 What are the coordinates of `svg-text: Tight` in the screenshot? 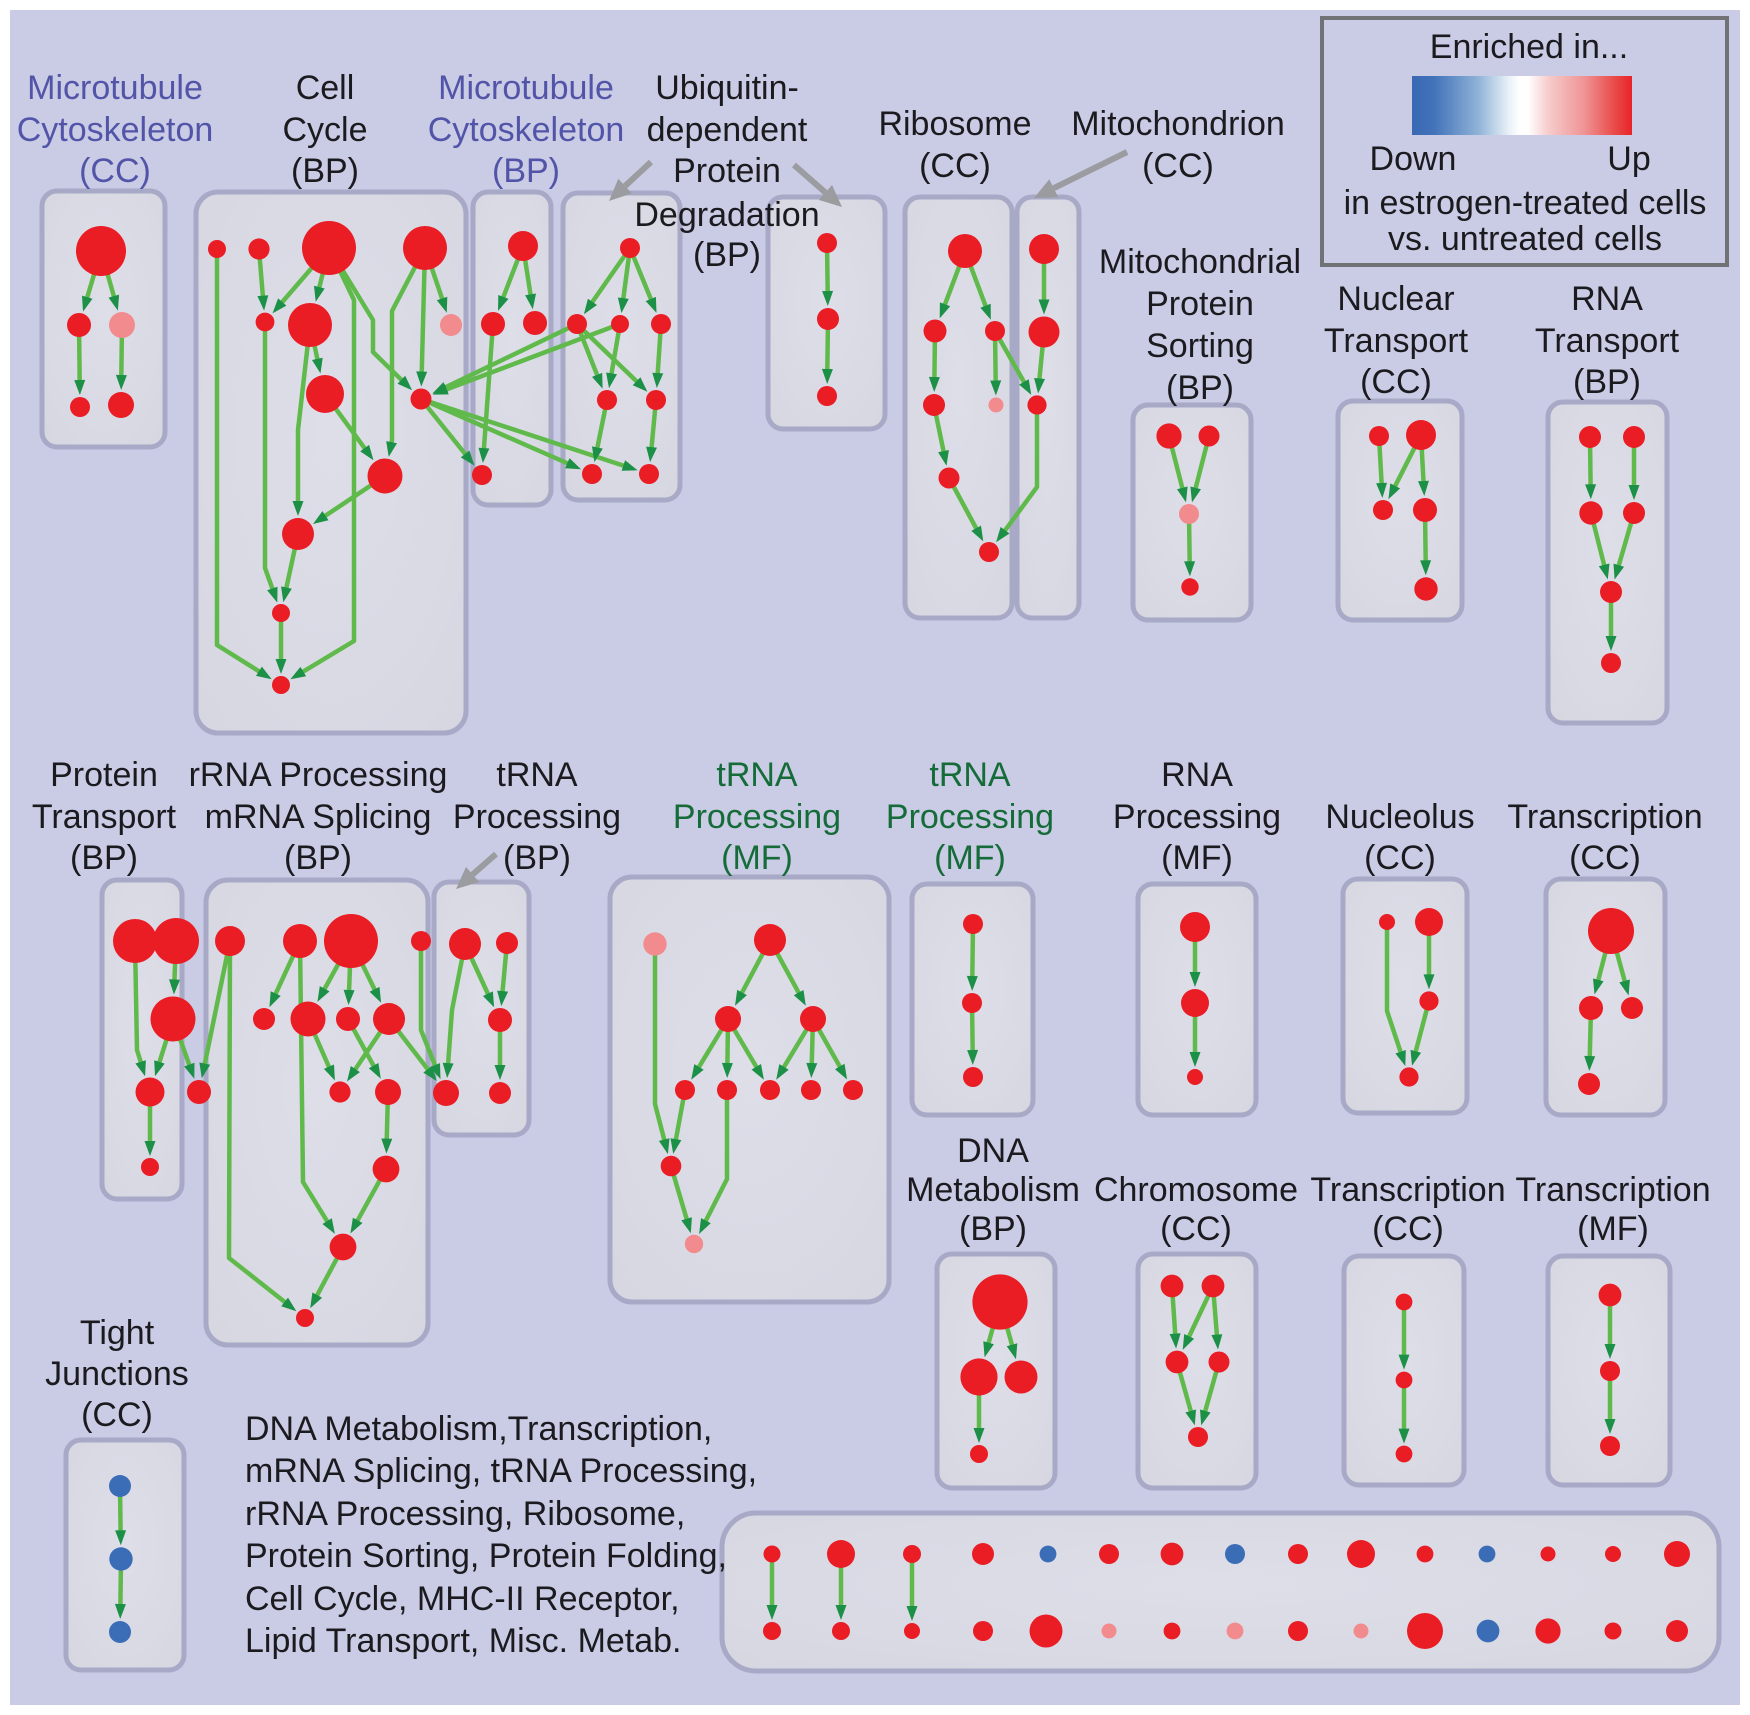 It's located at (117, 1333).